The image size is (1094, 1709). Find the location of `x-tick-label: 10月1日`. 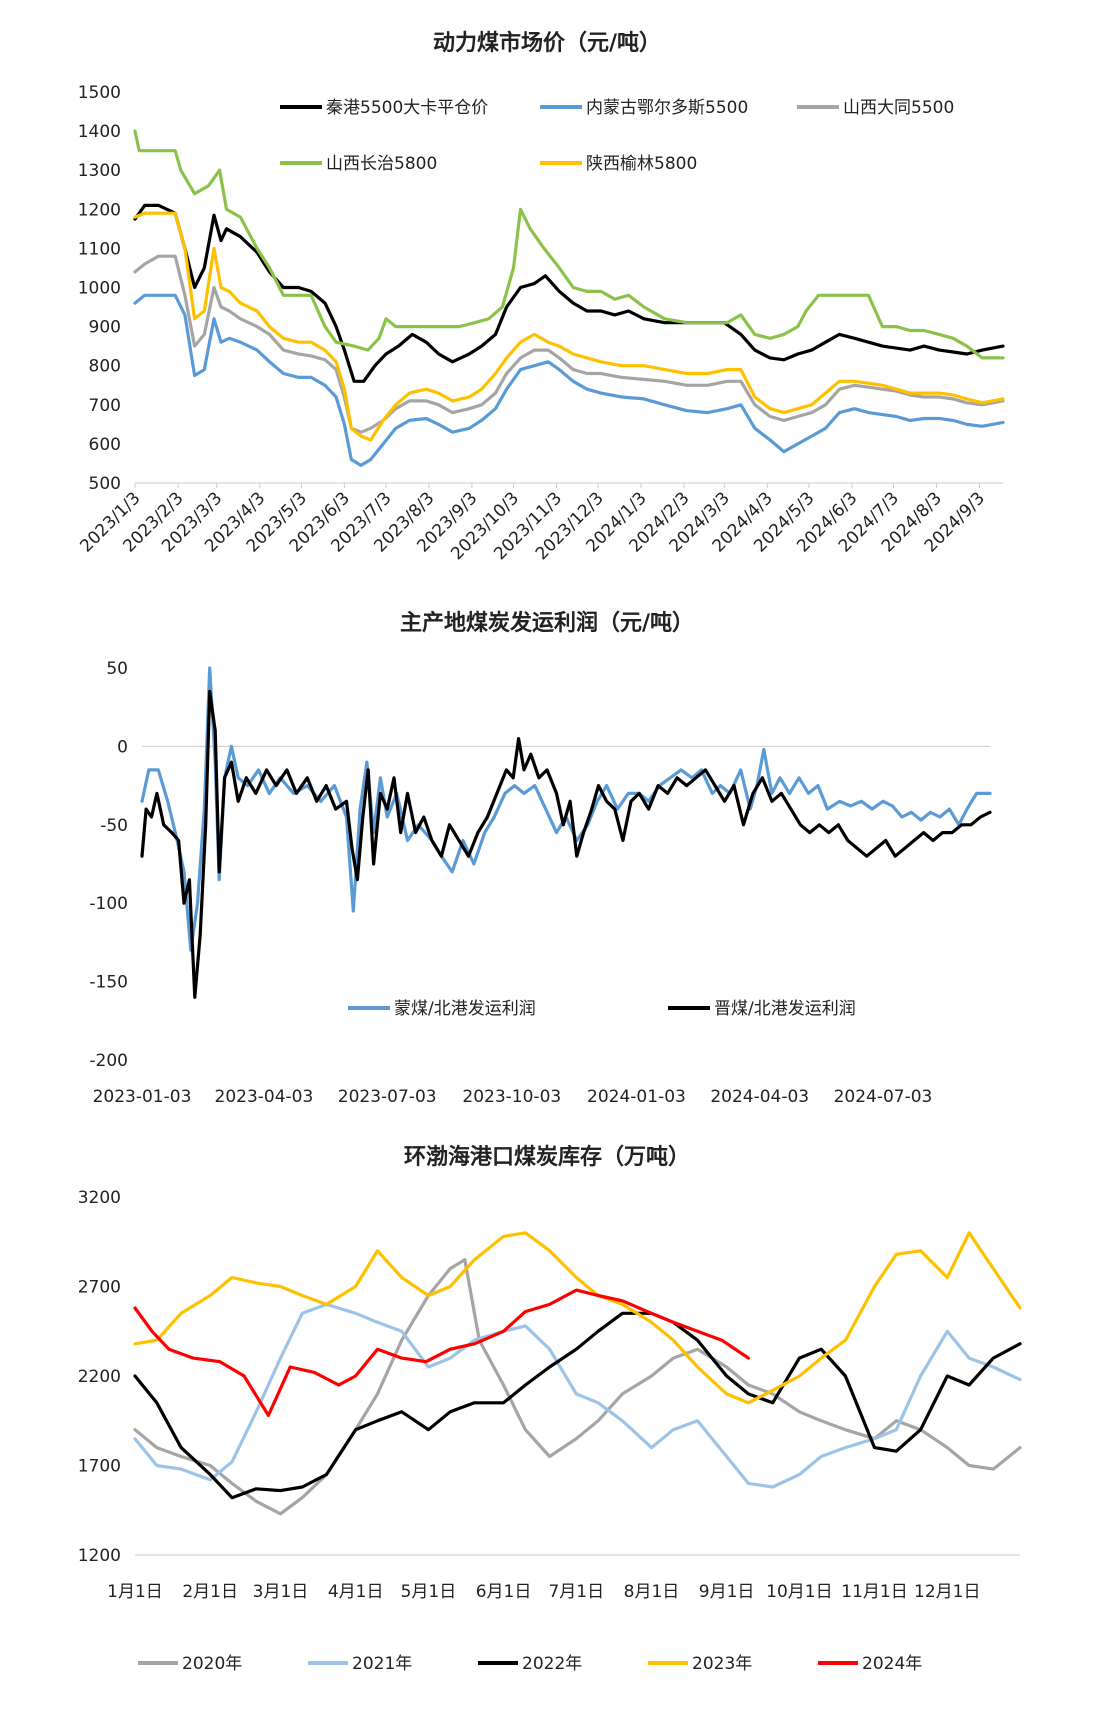

x-tick-label: 10月1日 is located at coordinates (799, 1592).